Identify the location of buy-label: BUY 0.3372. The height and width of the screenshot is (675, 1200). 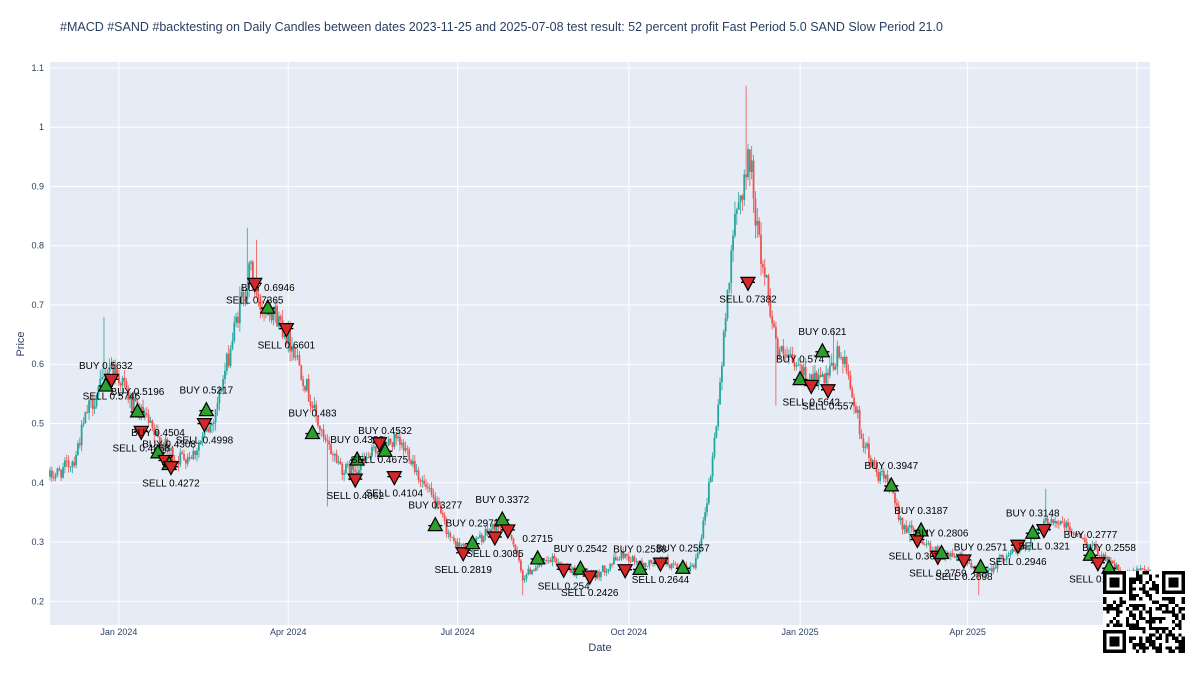
(502, 500).